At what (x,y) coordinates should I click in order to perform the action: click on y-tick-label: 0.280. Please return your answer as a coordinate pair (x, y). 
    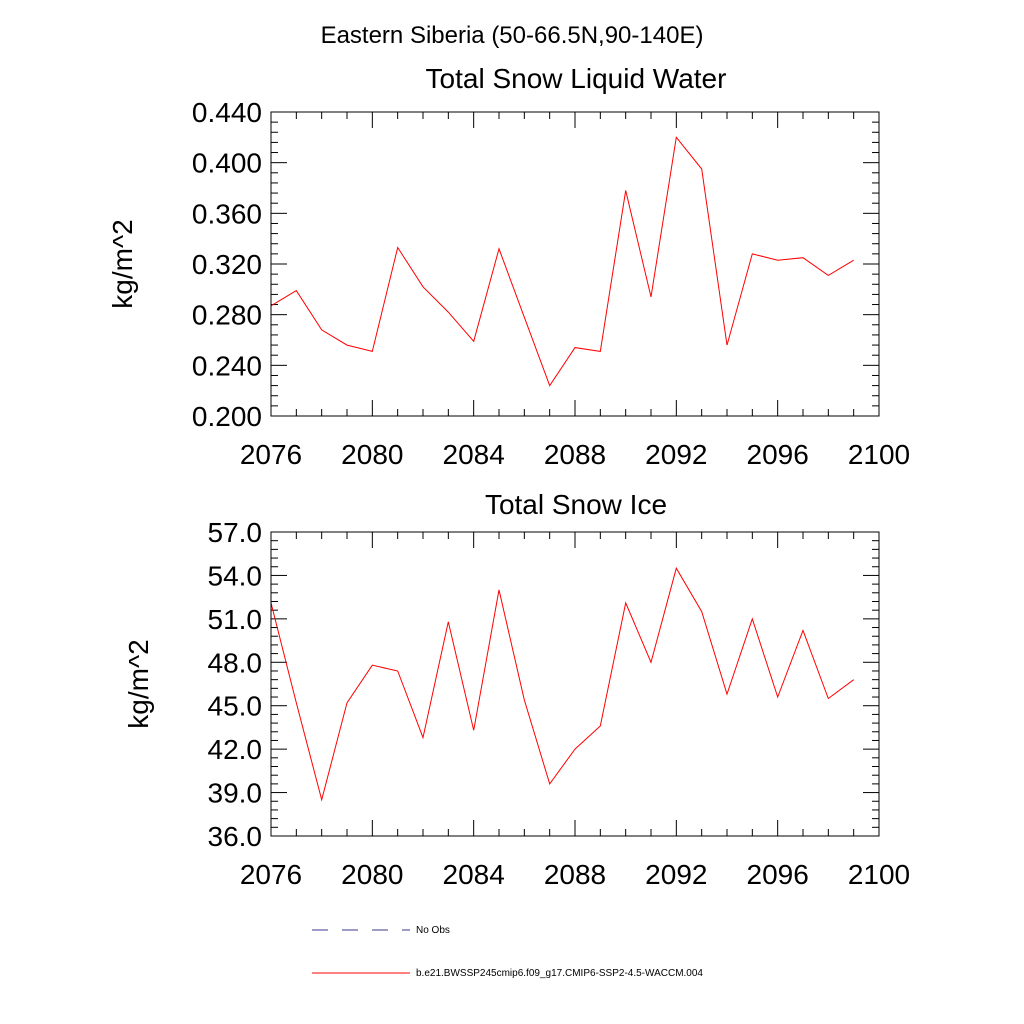
    Looking at the image, I should click on (227, 315).